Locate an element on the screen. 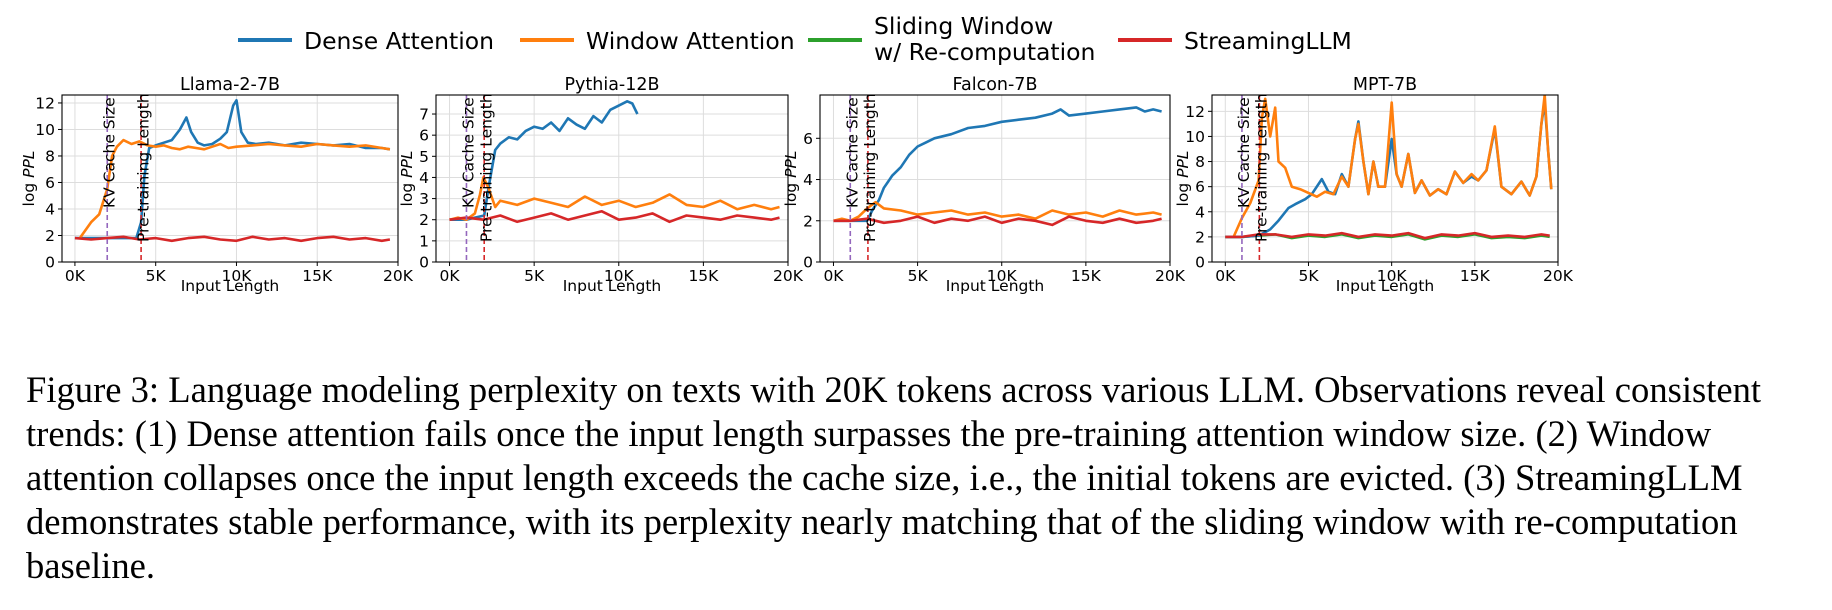 This screenshot has height=610, width=1832. legend-label-streamingllm: StreamingLLM is located at coordinates (1268, 41).